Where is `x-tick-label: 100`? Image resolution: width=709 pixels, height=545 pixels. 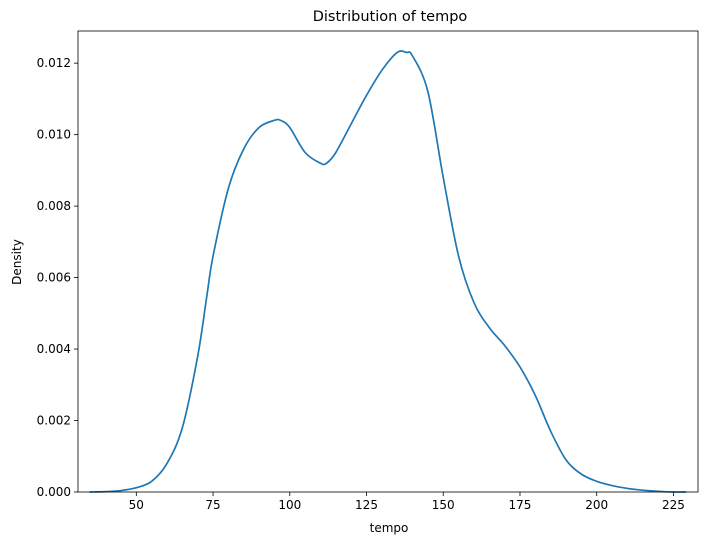
x-tick-label: 100 is located at coordinates (289, 505).